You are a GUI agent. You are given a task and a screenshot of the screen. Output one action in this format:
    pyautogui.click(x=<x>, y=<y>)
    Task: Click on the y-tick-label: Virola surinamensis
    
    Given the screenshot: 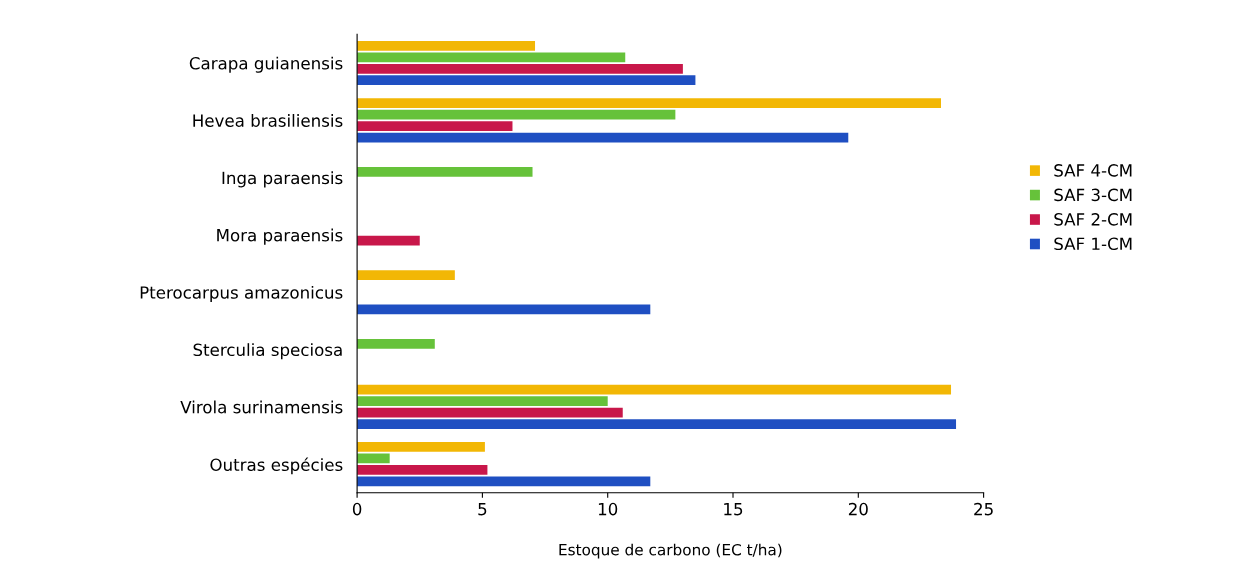 What is the action you would take?
    pyautogui.click(x=261, y=407)
    